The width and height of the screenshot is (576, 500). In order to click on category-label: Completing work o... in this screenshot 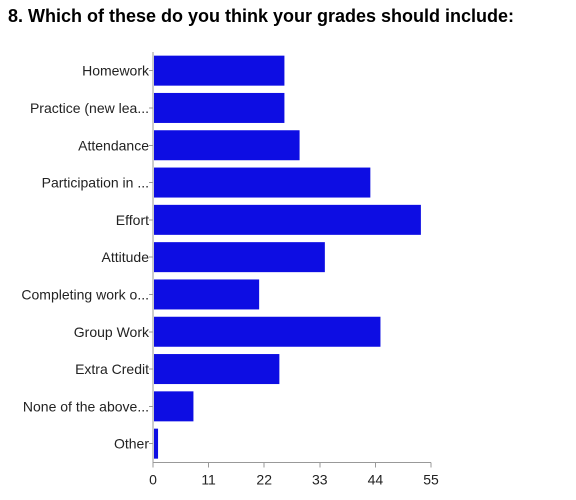, I will do `click(85, 294)`.